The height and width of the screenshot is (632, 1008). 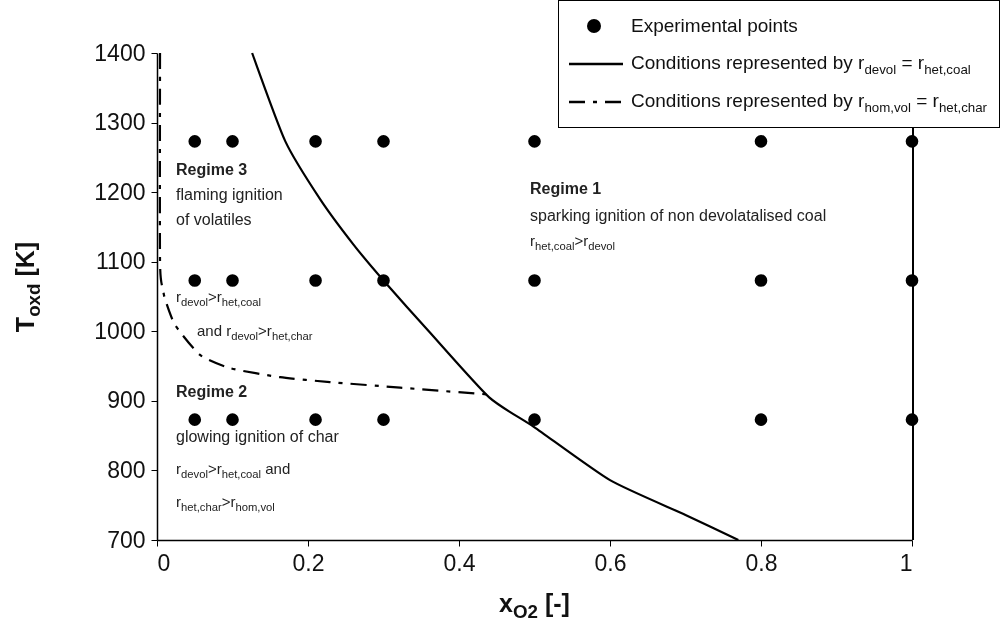 What do you see at coordinates (120, 52) in the screenshot?
I see `y-tick-label: 1400` at bounding box center [120, 52].